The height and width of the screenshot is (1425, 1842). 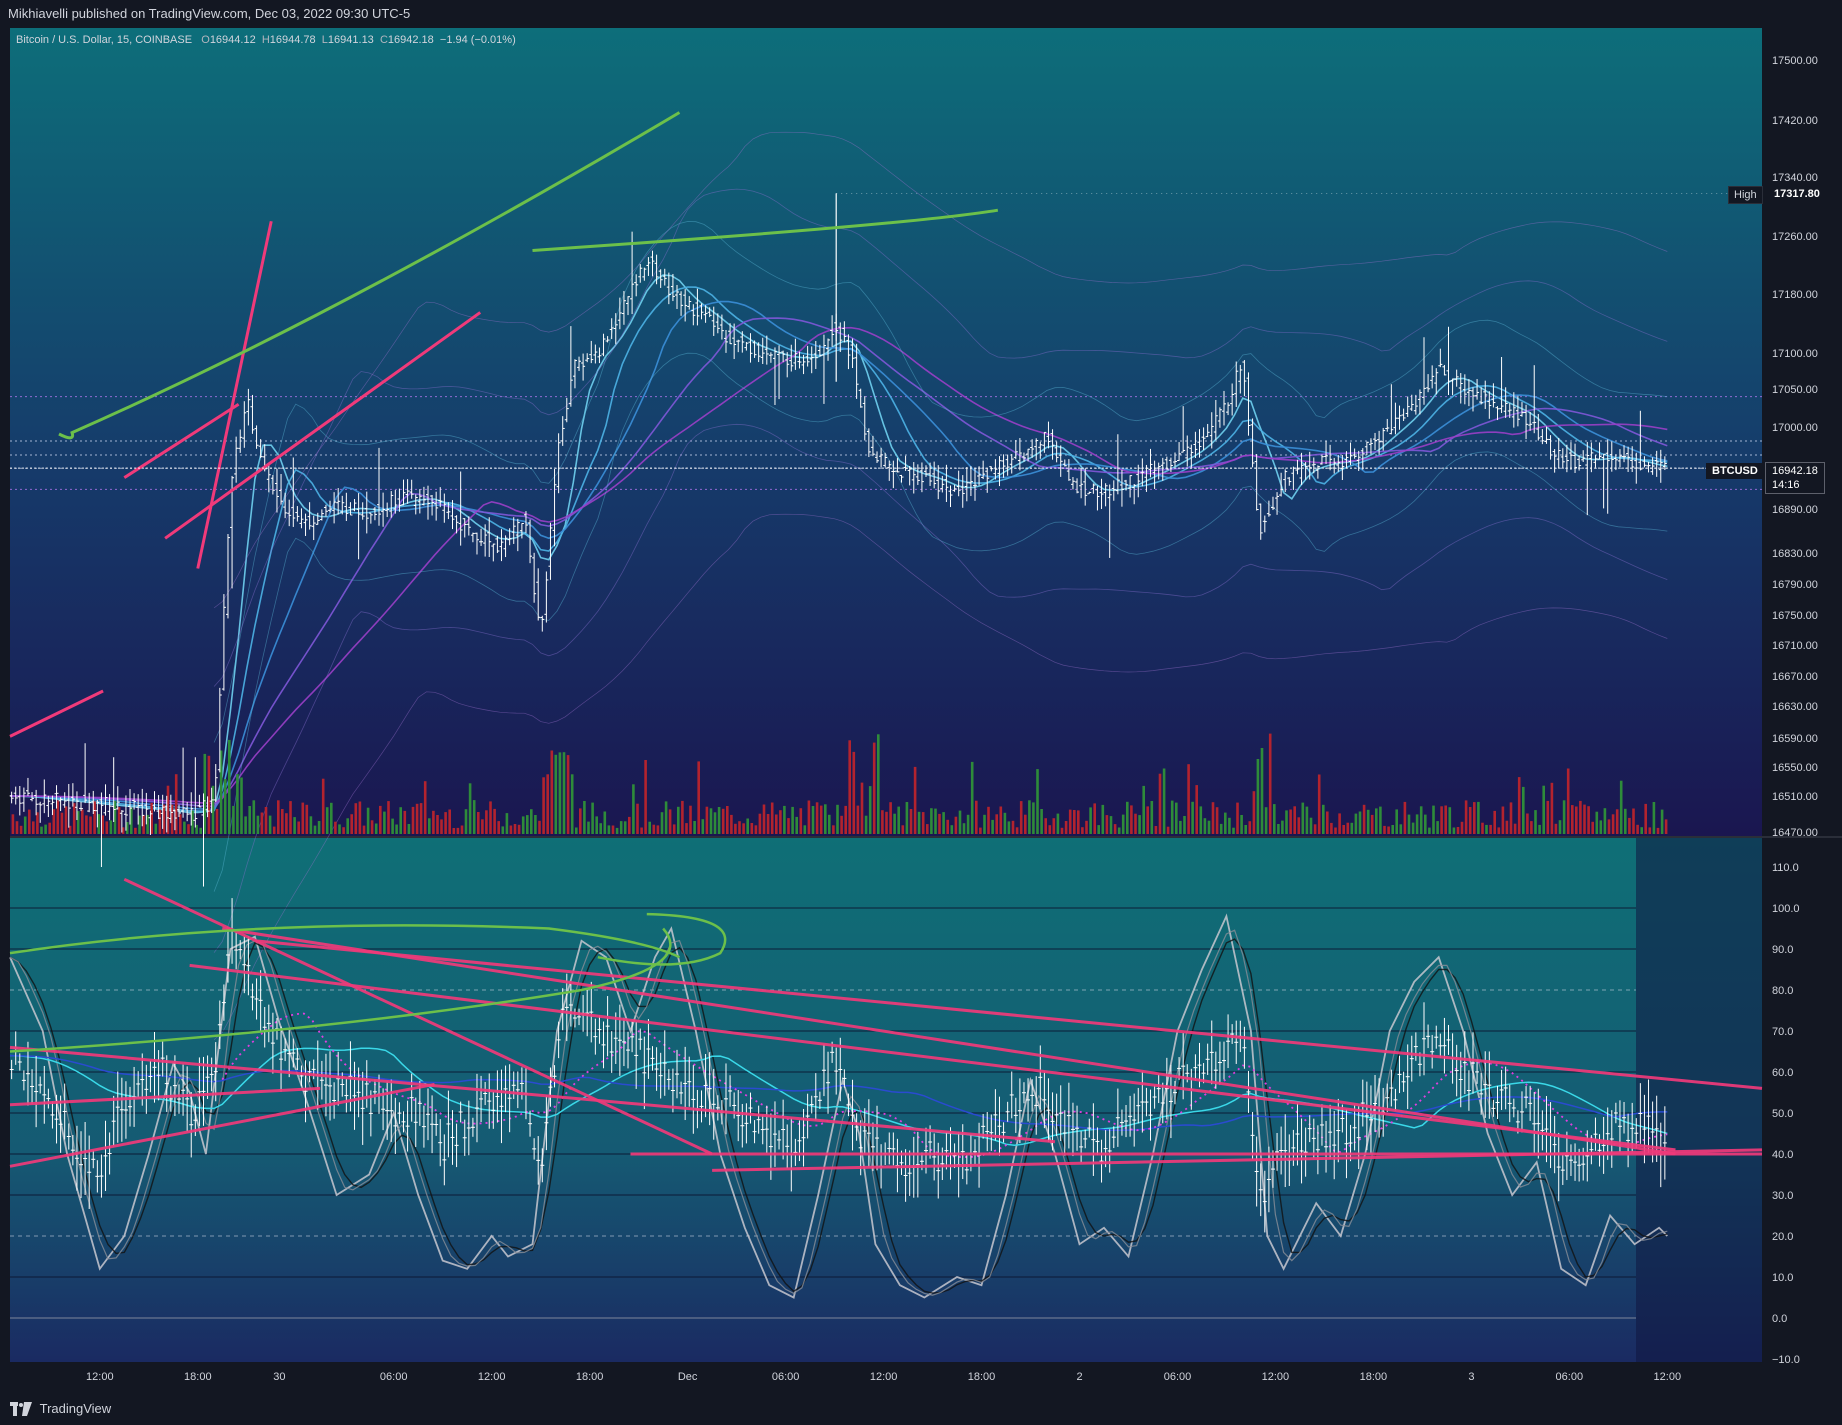 I want to click on osc-trendline-green, so click(x=662, y=939).